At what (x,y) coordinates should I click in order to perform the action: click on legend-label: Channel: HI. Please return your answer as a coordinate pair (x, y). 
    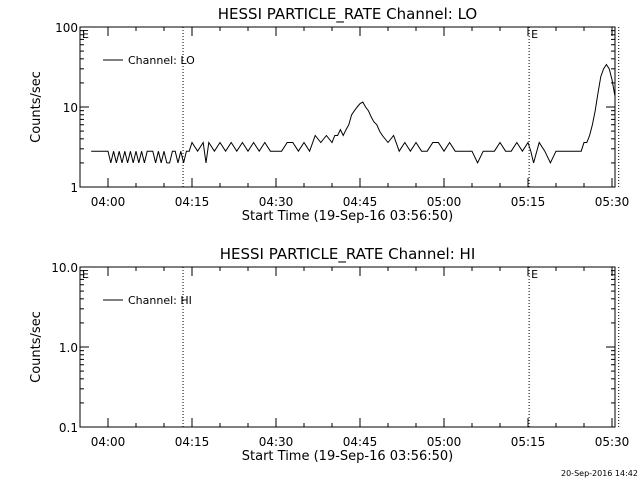
    Looking at the image, I should click on (160, 300).